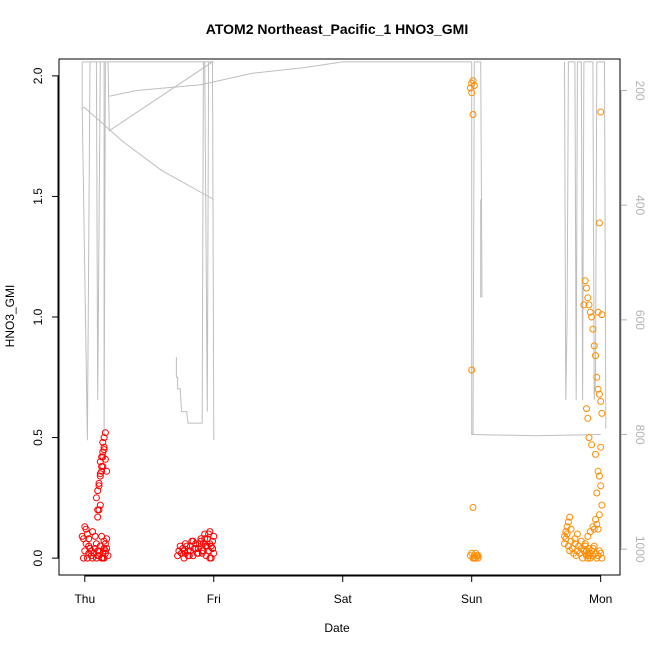 This screenshot has height=650, width=650. What do you see at coordinates (38, 437) in the screenshot?
I see `y-tick-label: 0.5` at bounding box center [38, 437].